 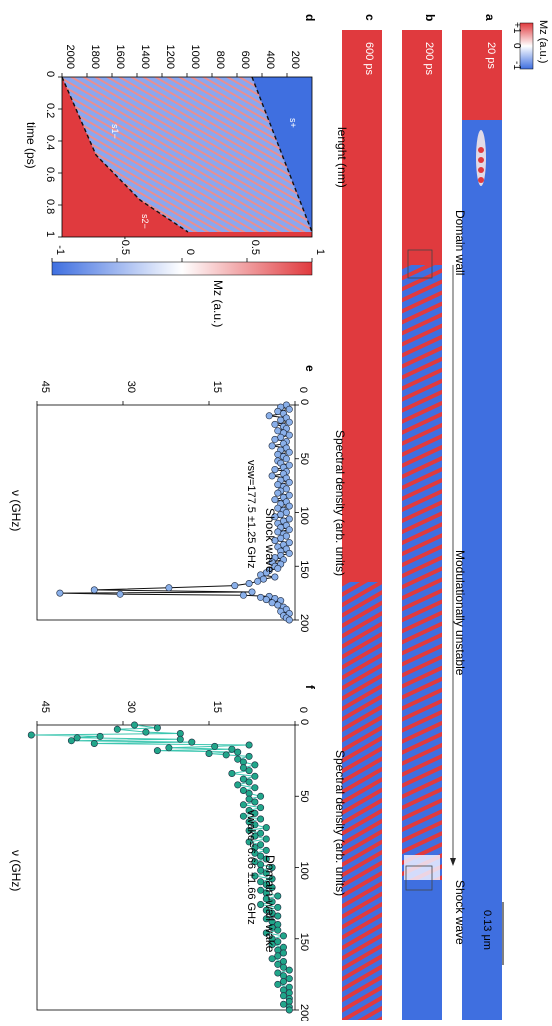 What do you see at coordinates (304, 516) in the screenshot?
I see `panel-e-xtick-label: 100` at bounding box center [304, 516].